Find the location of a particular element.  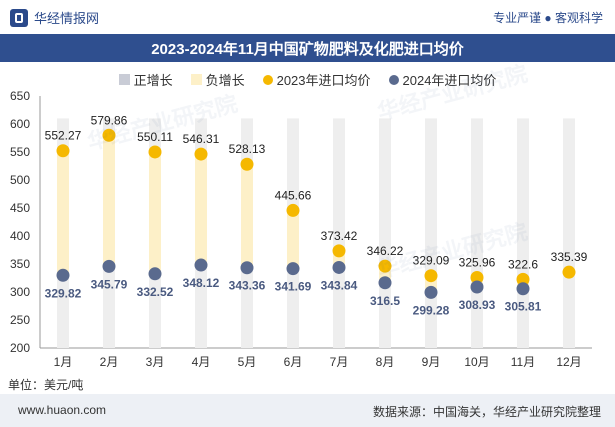

data-label-2023: 329.09 is located at coordinates (431, 261).